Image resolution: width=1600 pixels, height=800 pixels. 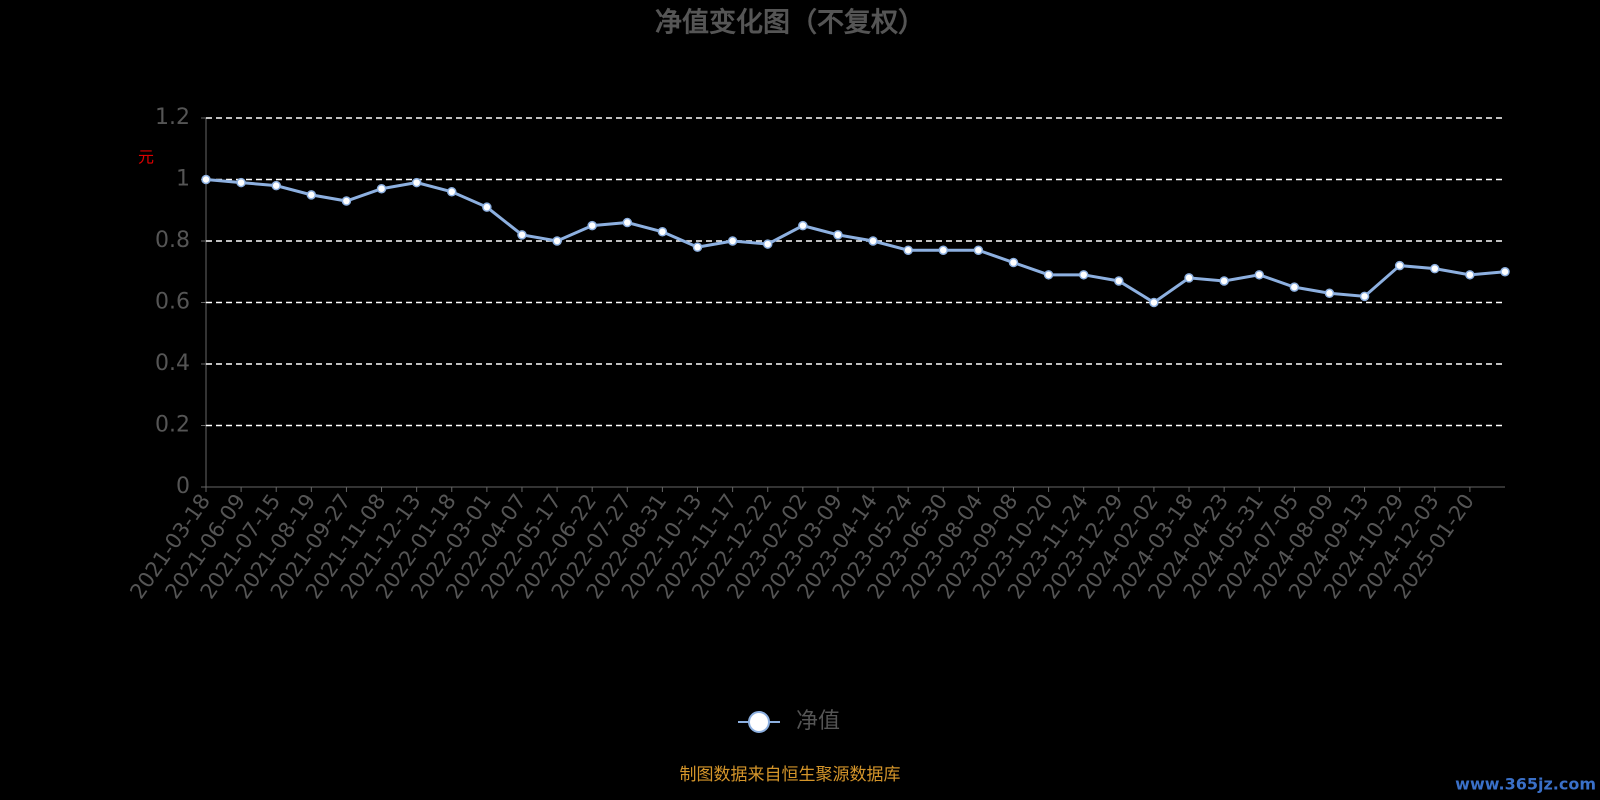 What do you see at coordinates (172, 302) in the screenshot?
I see `y-tick-label: 0.6` at bounding box center [172, 302].